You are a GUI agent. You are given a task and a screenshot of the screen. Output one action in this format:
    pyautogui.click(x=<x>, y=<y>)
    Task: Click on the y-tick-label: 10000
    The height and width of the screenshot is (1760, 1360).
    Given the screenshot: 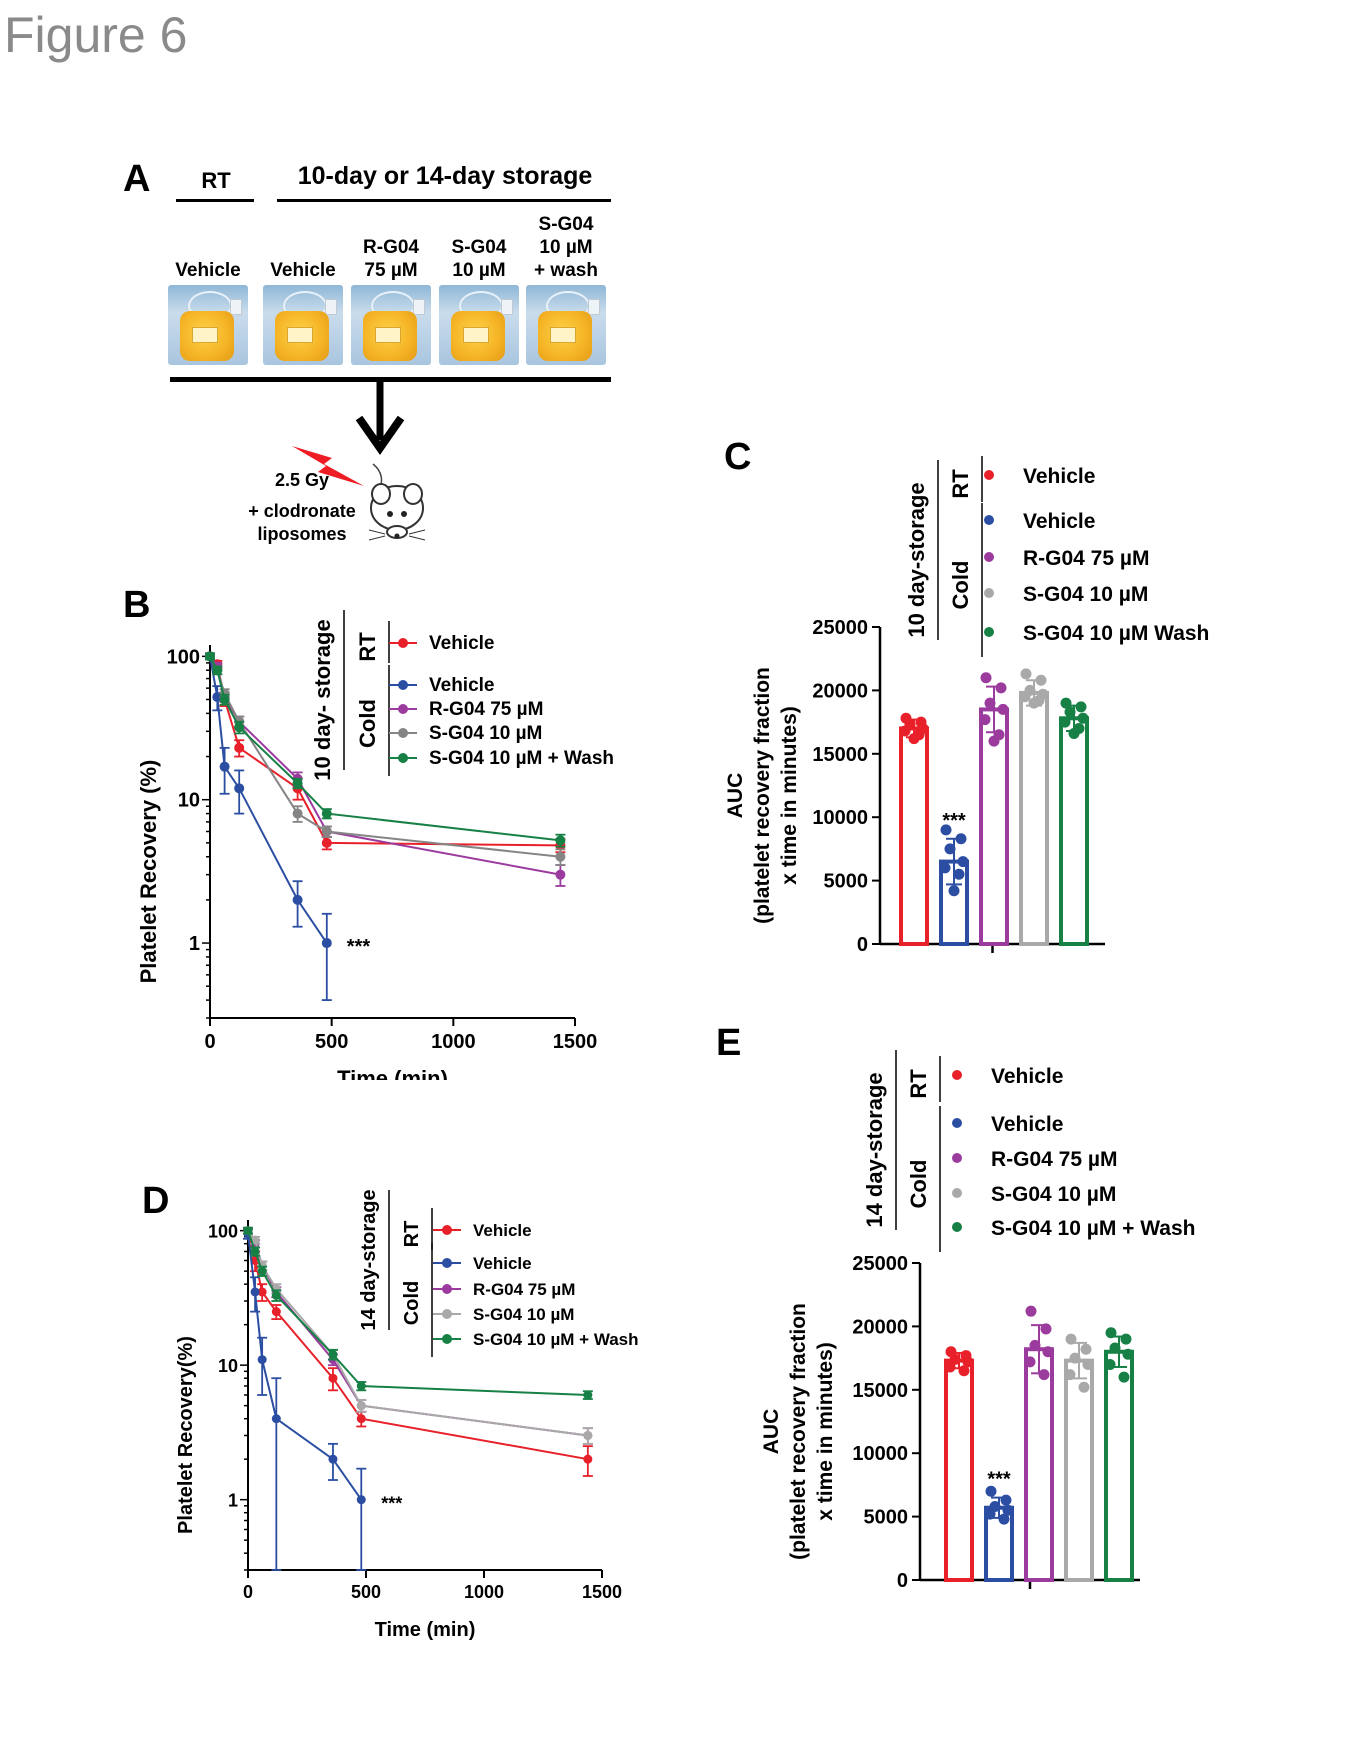 What is the action you would take?
    pyautogui.click(x=840, y=818)
    